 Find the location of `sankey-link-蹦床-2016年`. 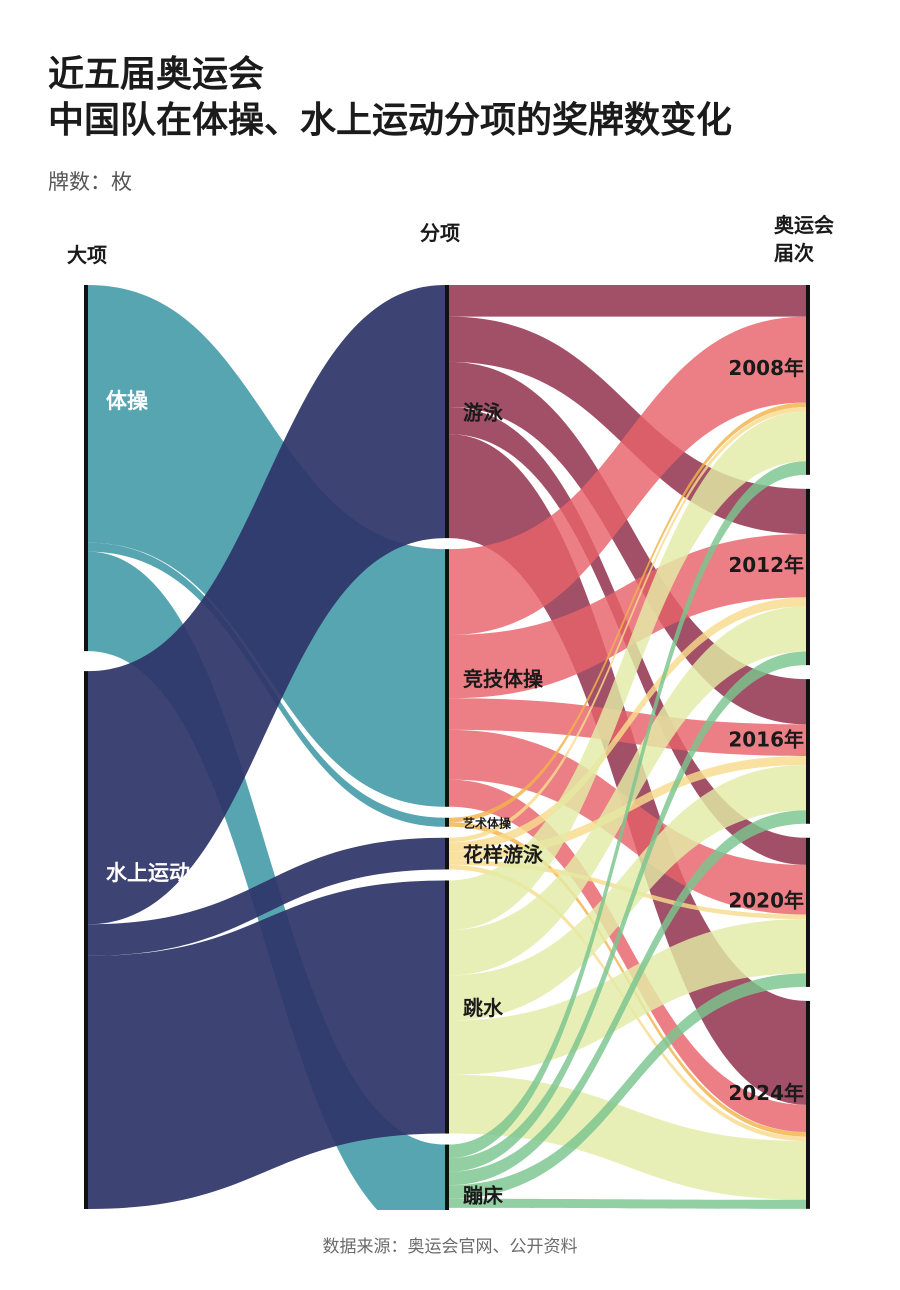

sankey-link-蹦床-2016年 is located at coordinates (627, 998).